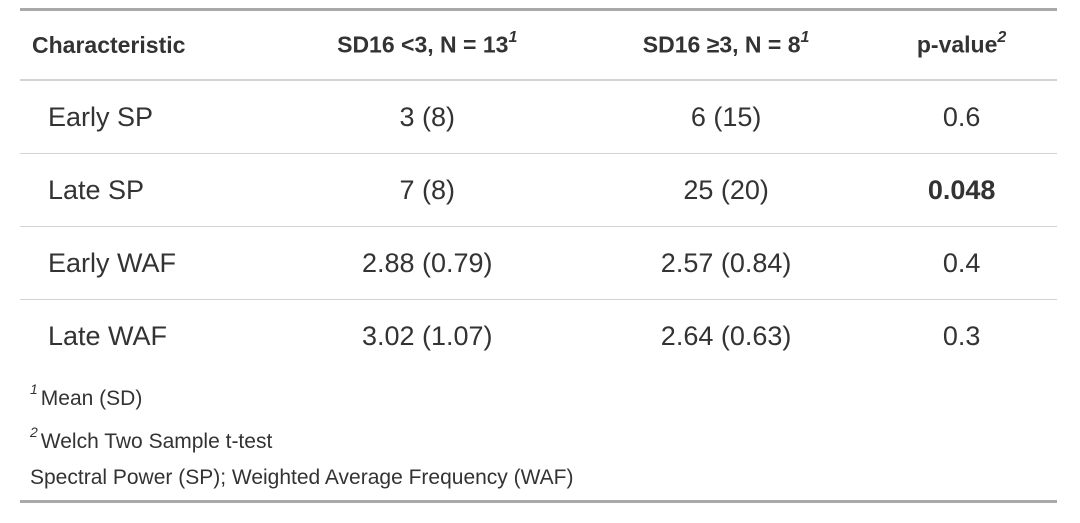 The image size is (1080, 523). Describe the element at coordinates (513, 38) in the screenshot. I see `header-group-a-footnote-marker: 1` at that location.